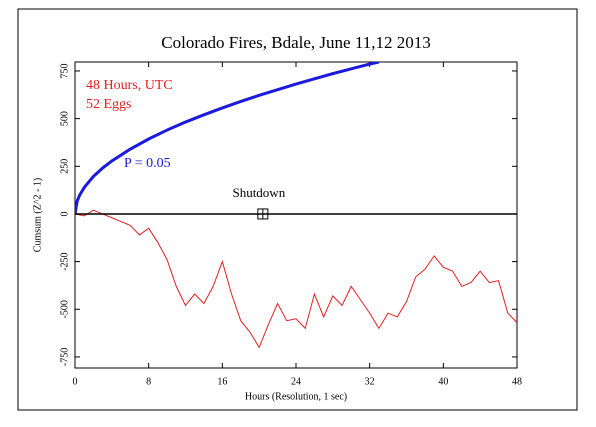  What do you see at coordinates (148, 381) in the screenshot?
I see `x-tick-label: 8` at bounding box center [148, 381].